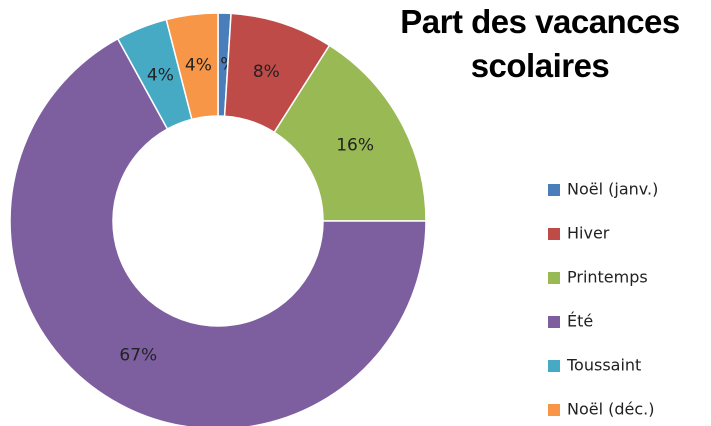  What do you see at coordinates (540, 43) in the screenshot?
I see `chart-title: Part des vacances scolaires` at bounding box center [540, 43].